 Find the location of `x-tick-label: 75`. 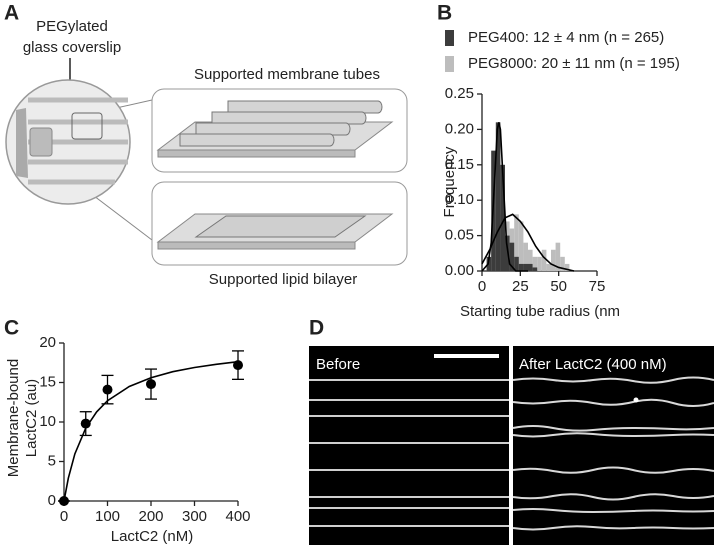

x-tick-label: 75 is located at coordinates (597, 286).